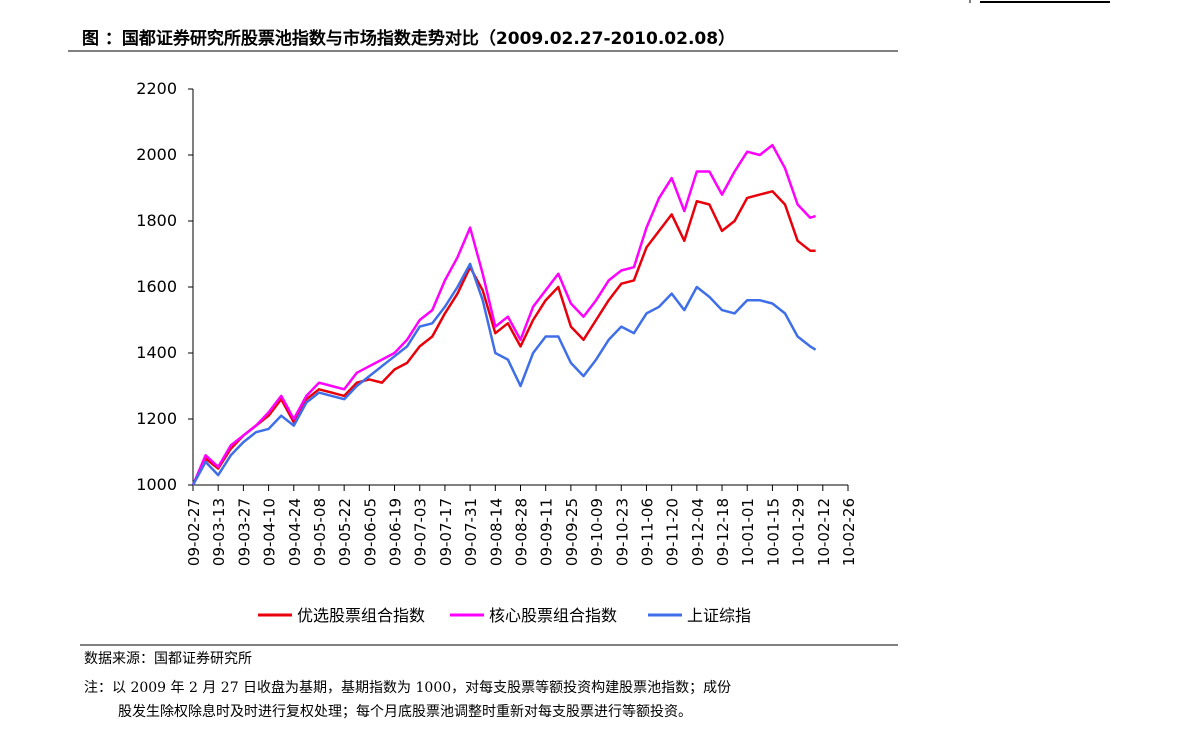  Describe the element at coordinates (370, 532) in the screenshot. I see `x-tick-label: 09-06-05` at that location.